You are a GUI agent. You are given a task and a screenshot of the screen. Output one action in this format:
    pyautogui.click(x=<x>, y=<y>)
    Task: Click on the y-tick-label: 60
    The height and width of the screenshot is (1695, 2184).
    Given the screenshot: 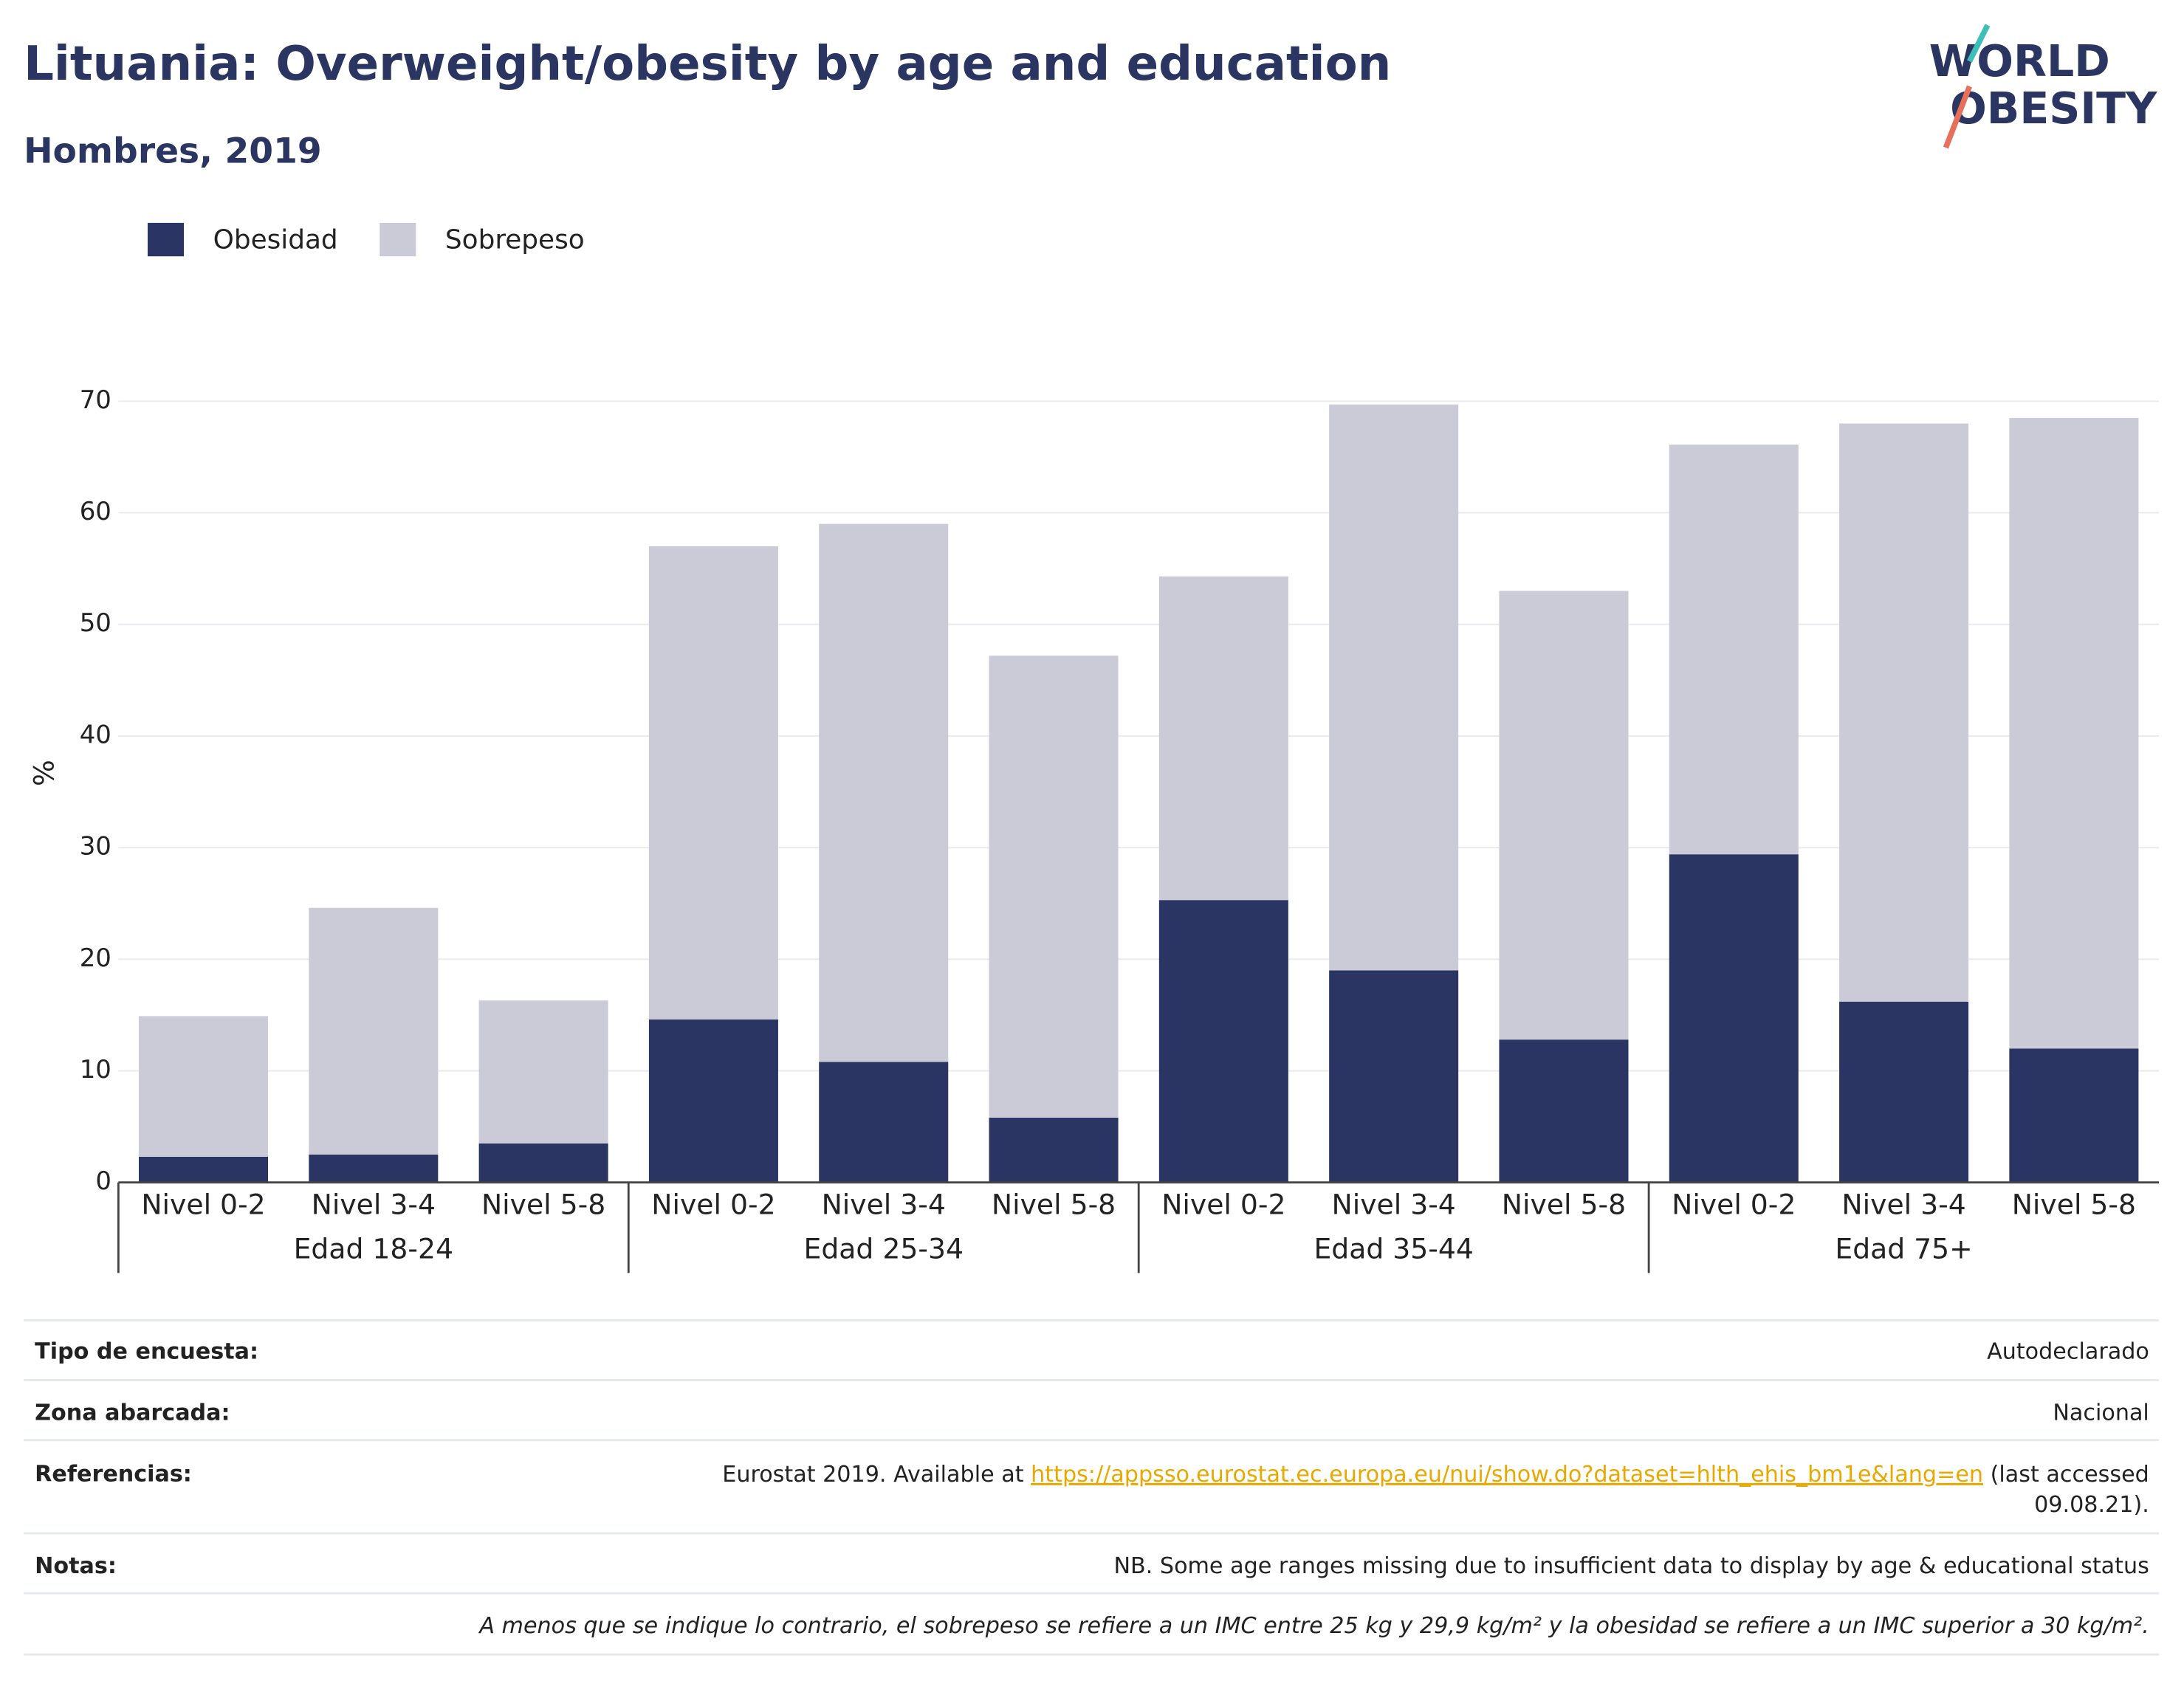 What is the action you would take?
    pyautogui.click(x=96, y=512)
    